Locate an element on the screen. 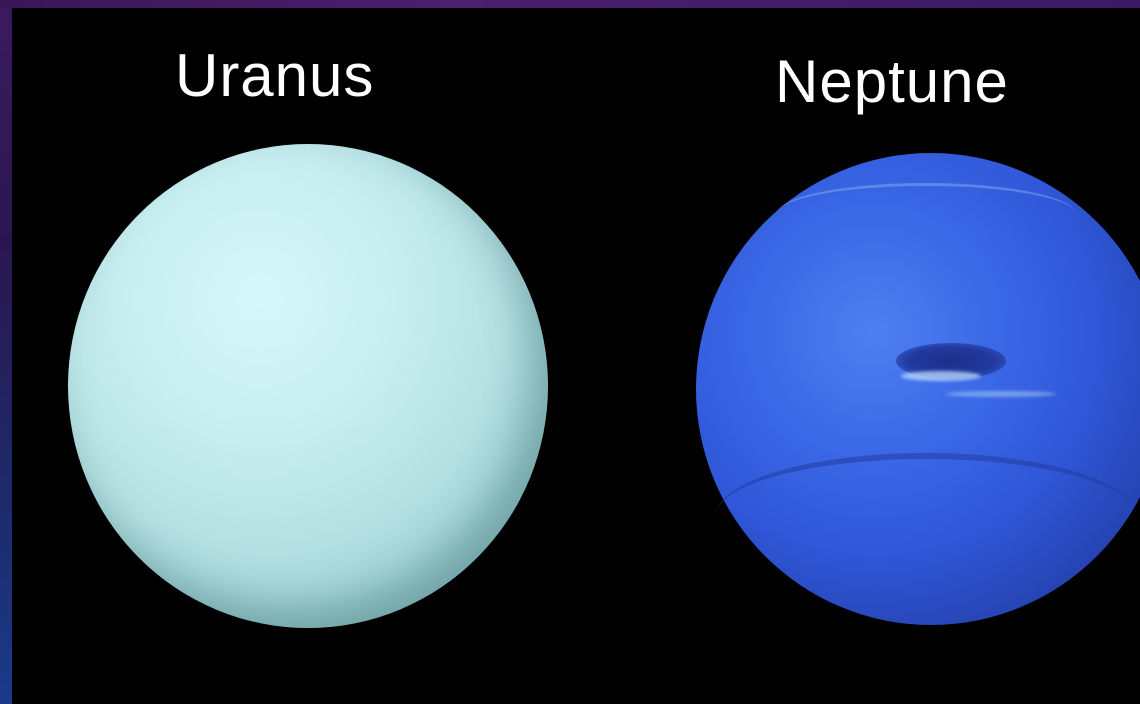 The width and height of the screenshot is (1140, 704). neptune-label: Neptune is located at coordinates (892, 81).